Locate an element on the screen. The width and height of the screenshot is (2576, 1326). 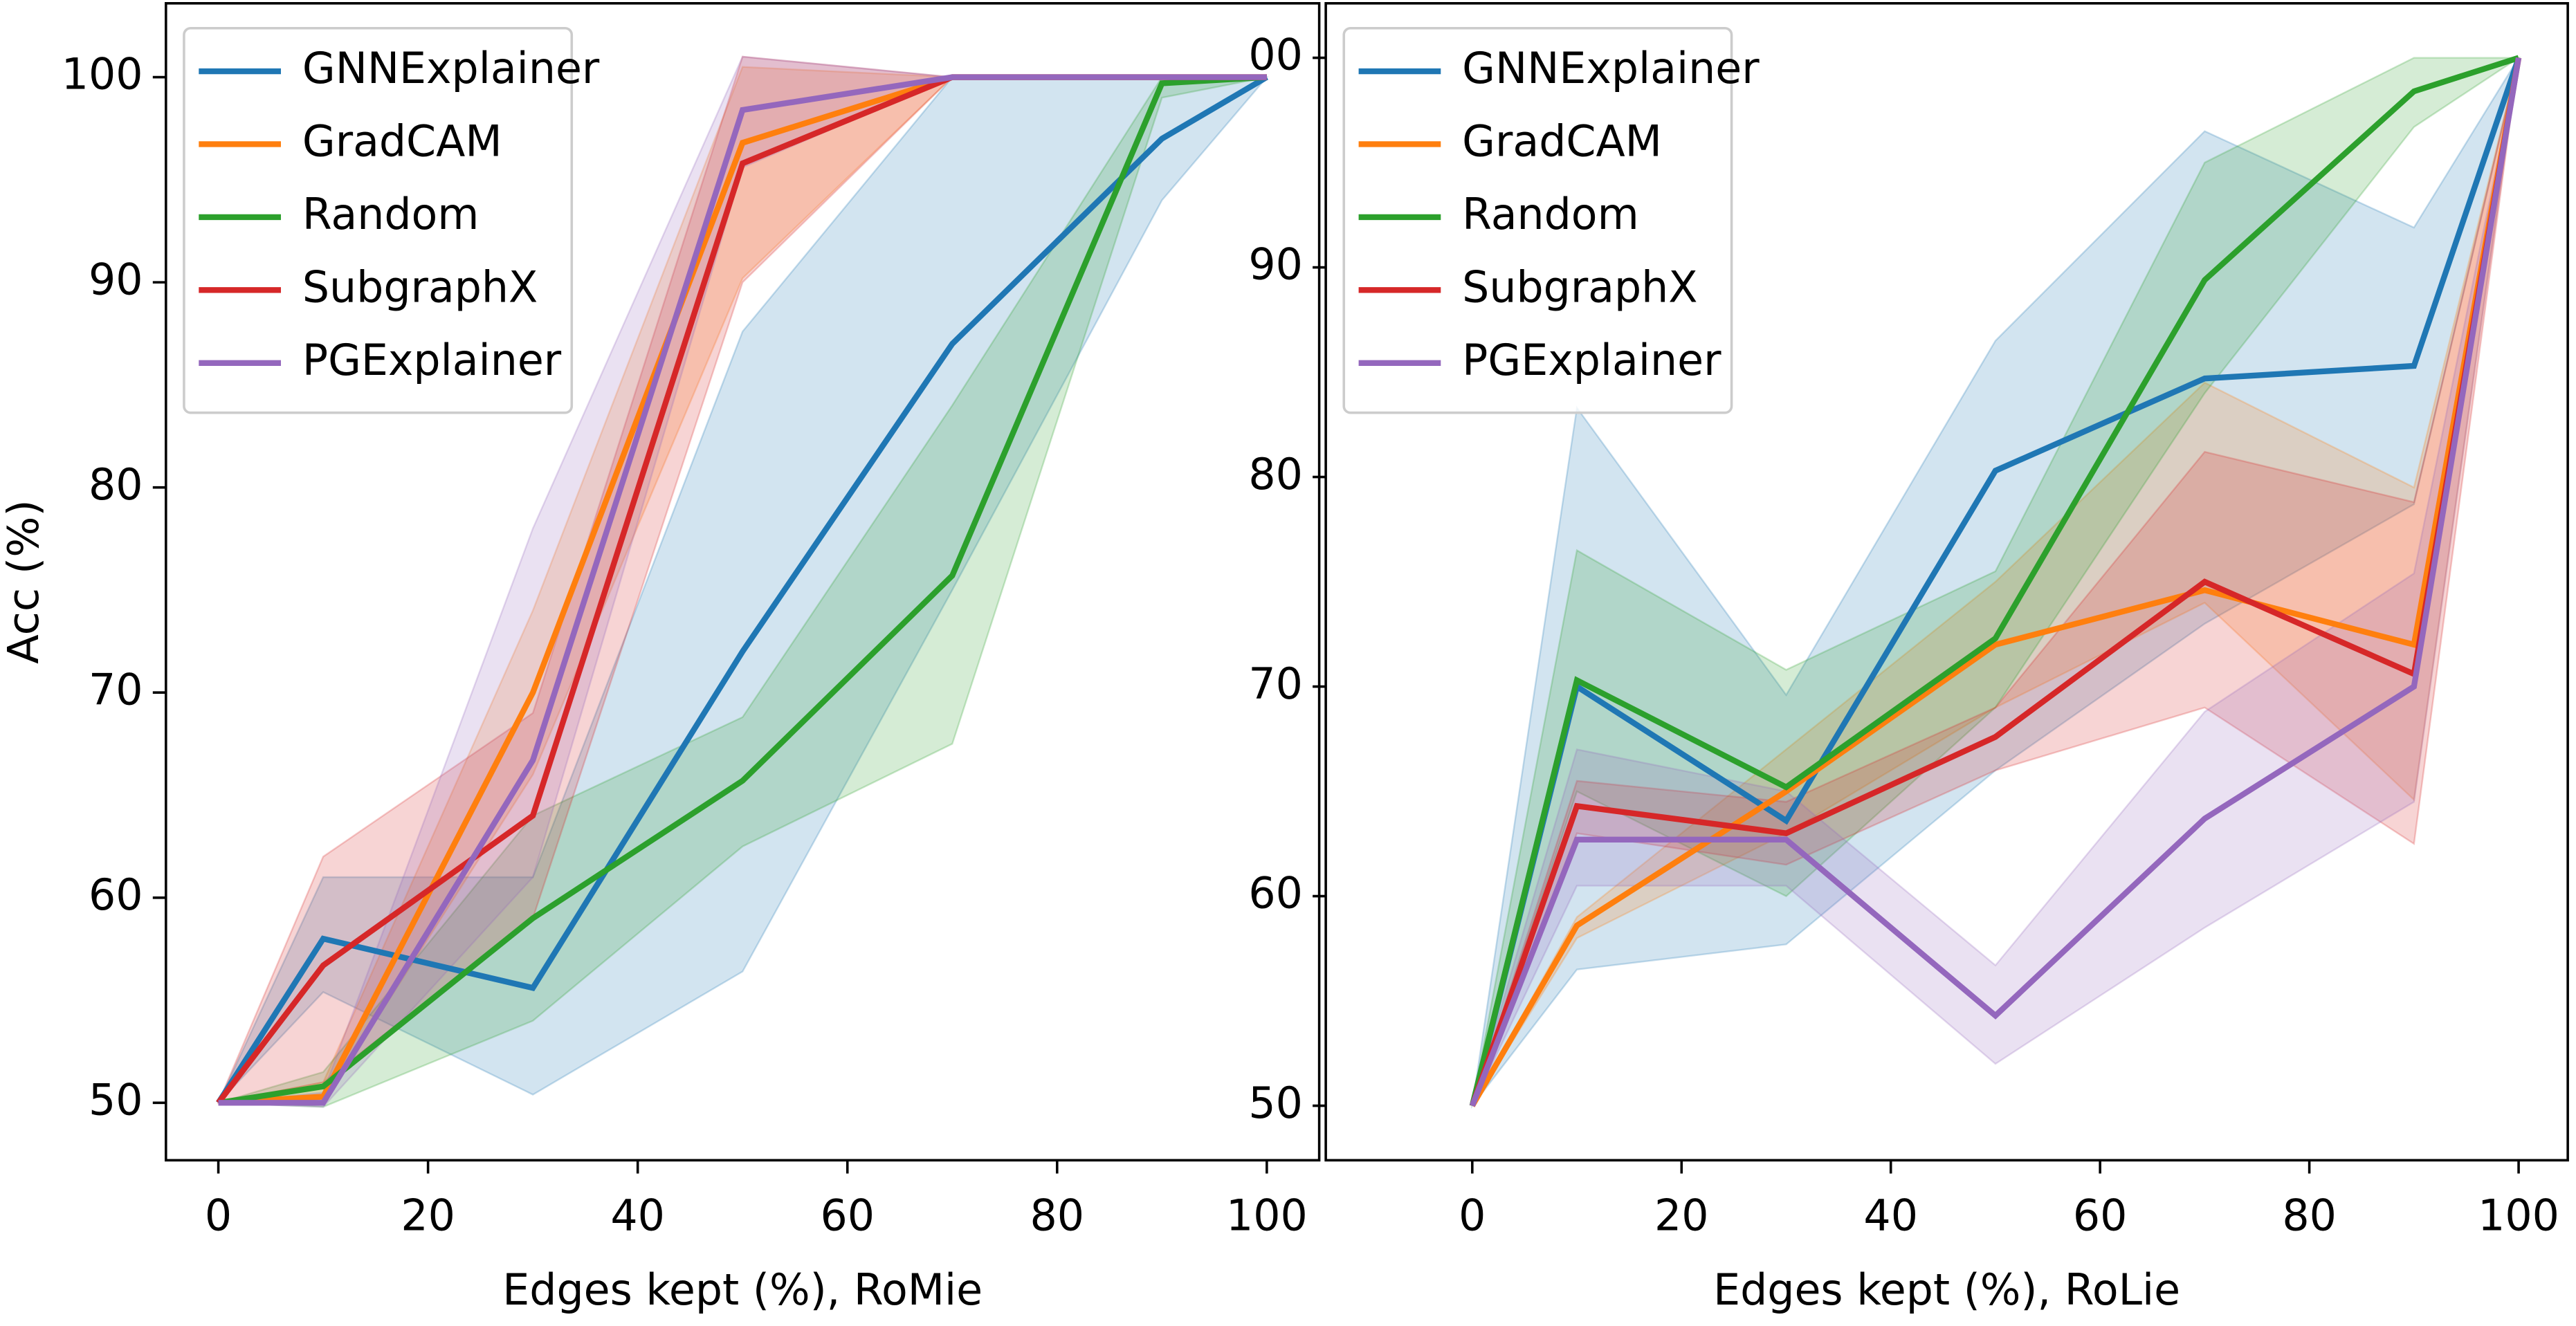
y-tick-label: 100 is located at coordinates (103, 73).